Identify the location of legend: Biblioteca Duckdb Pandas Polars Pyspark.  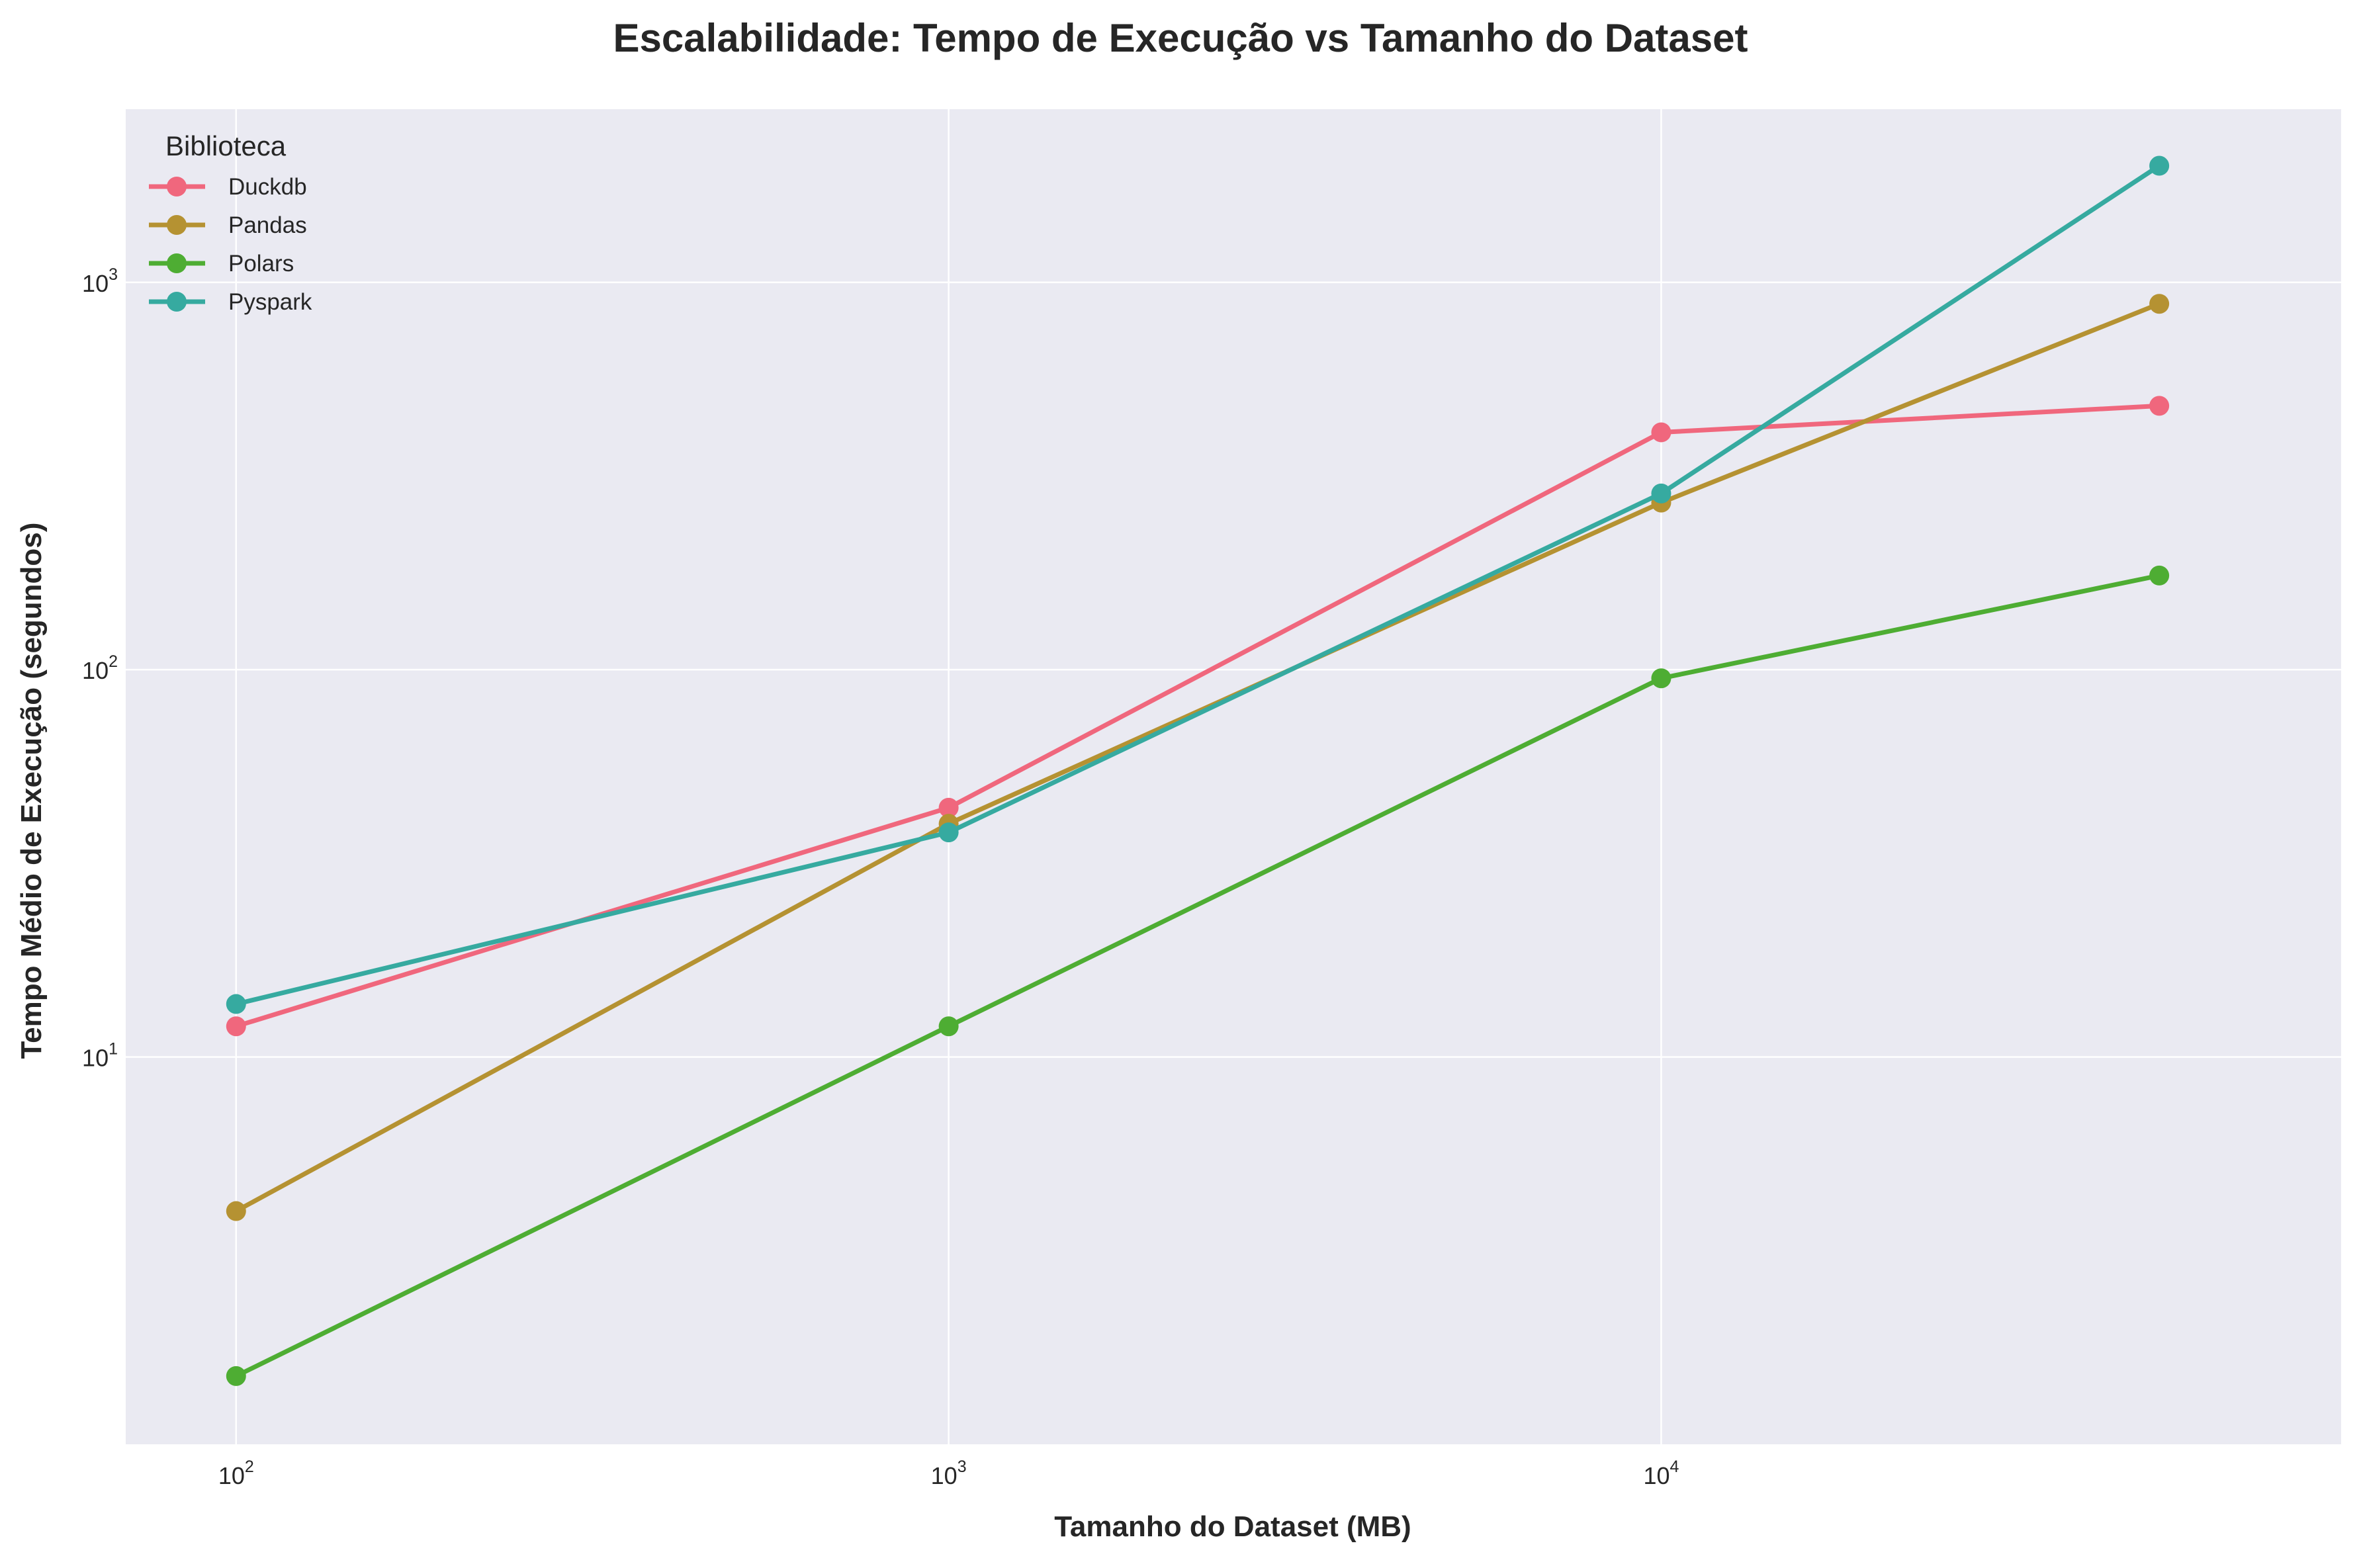
(230, 223).